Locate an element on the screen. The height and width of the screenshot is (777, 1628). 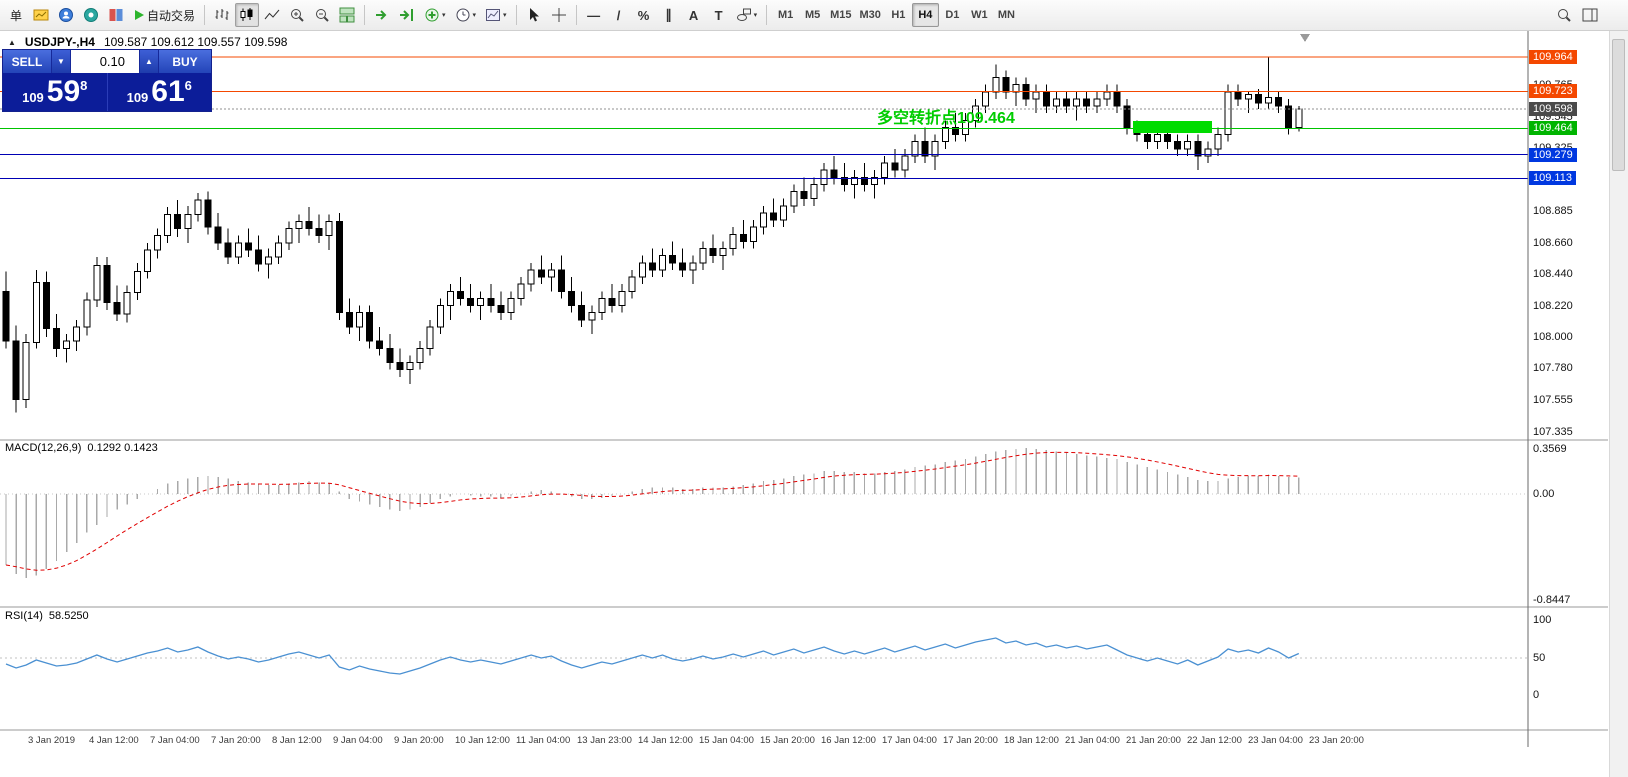
channel-tool-button: ∥ is located at coordinates (669, 15).